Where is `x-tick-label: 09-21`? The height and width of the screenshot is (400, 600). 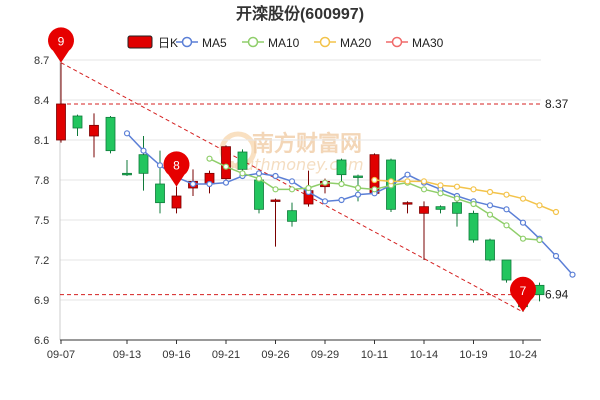 x-tick-label: 09-21 is located at coordinates (226, 355).